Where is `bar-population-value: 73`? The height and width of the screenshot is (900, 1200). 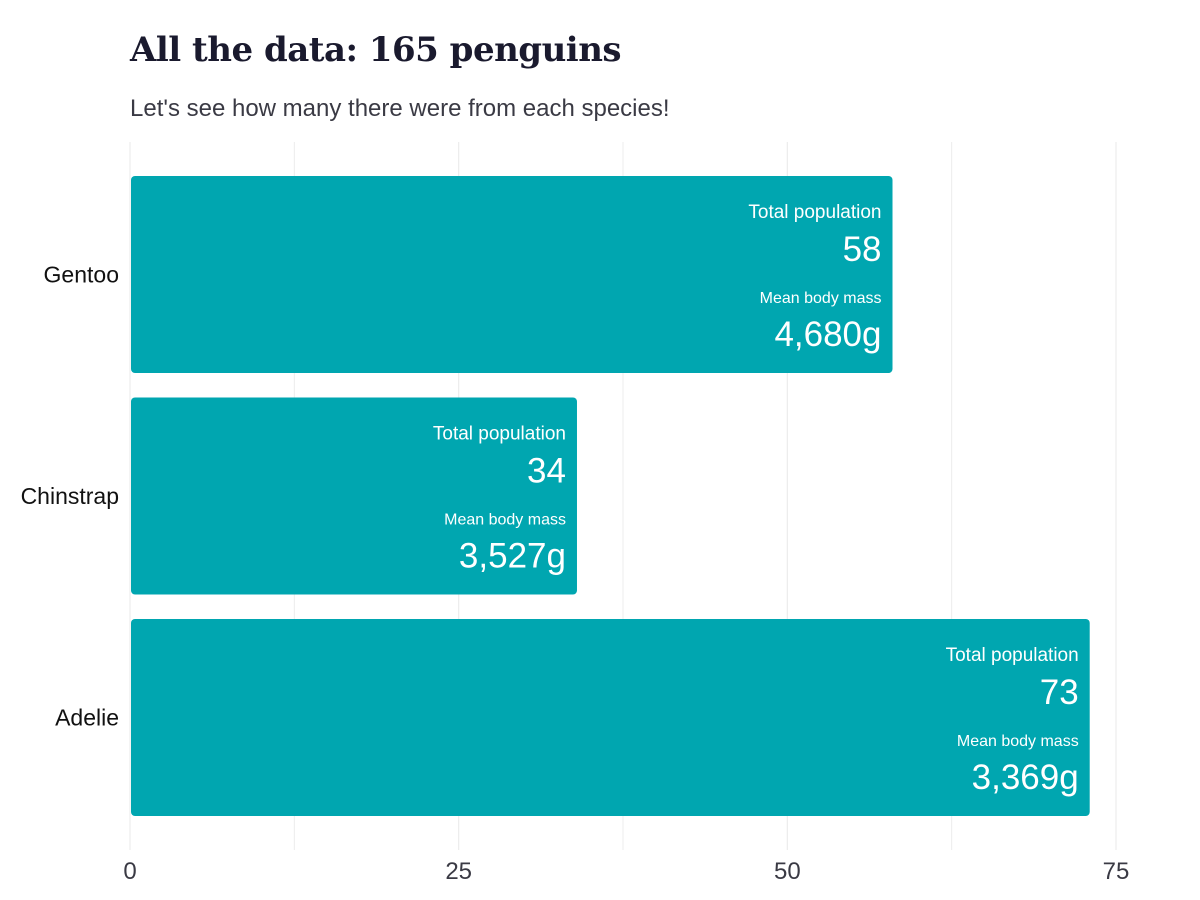 bar-population-value: 73 is located at coordinates (1059, 692).